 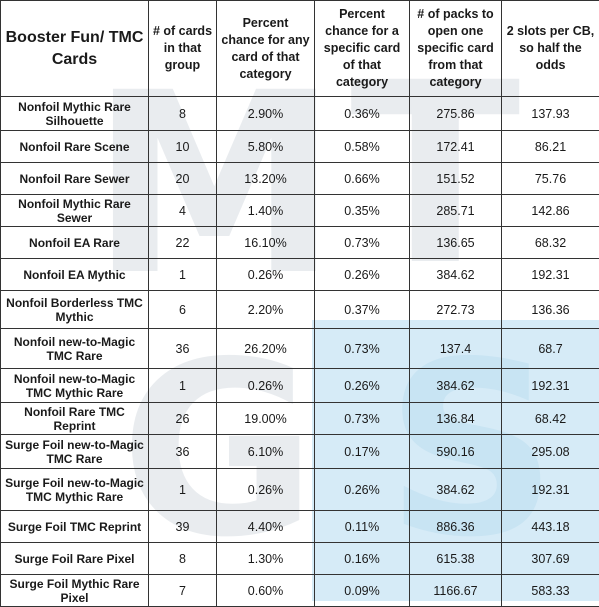 I want to click on any-card-chance-cell: 6.10%, so click(x=266, y=452).